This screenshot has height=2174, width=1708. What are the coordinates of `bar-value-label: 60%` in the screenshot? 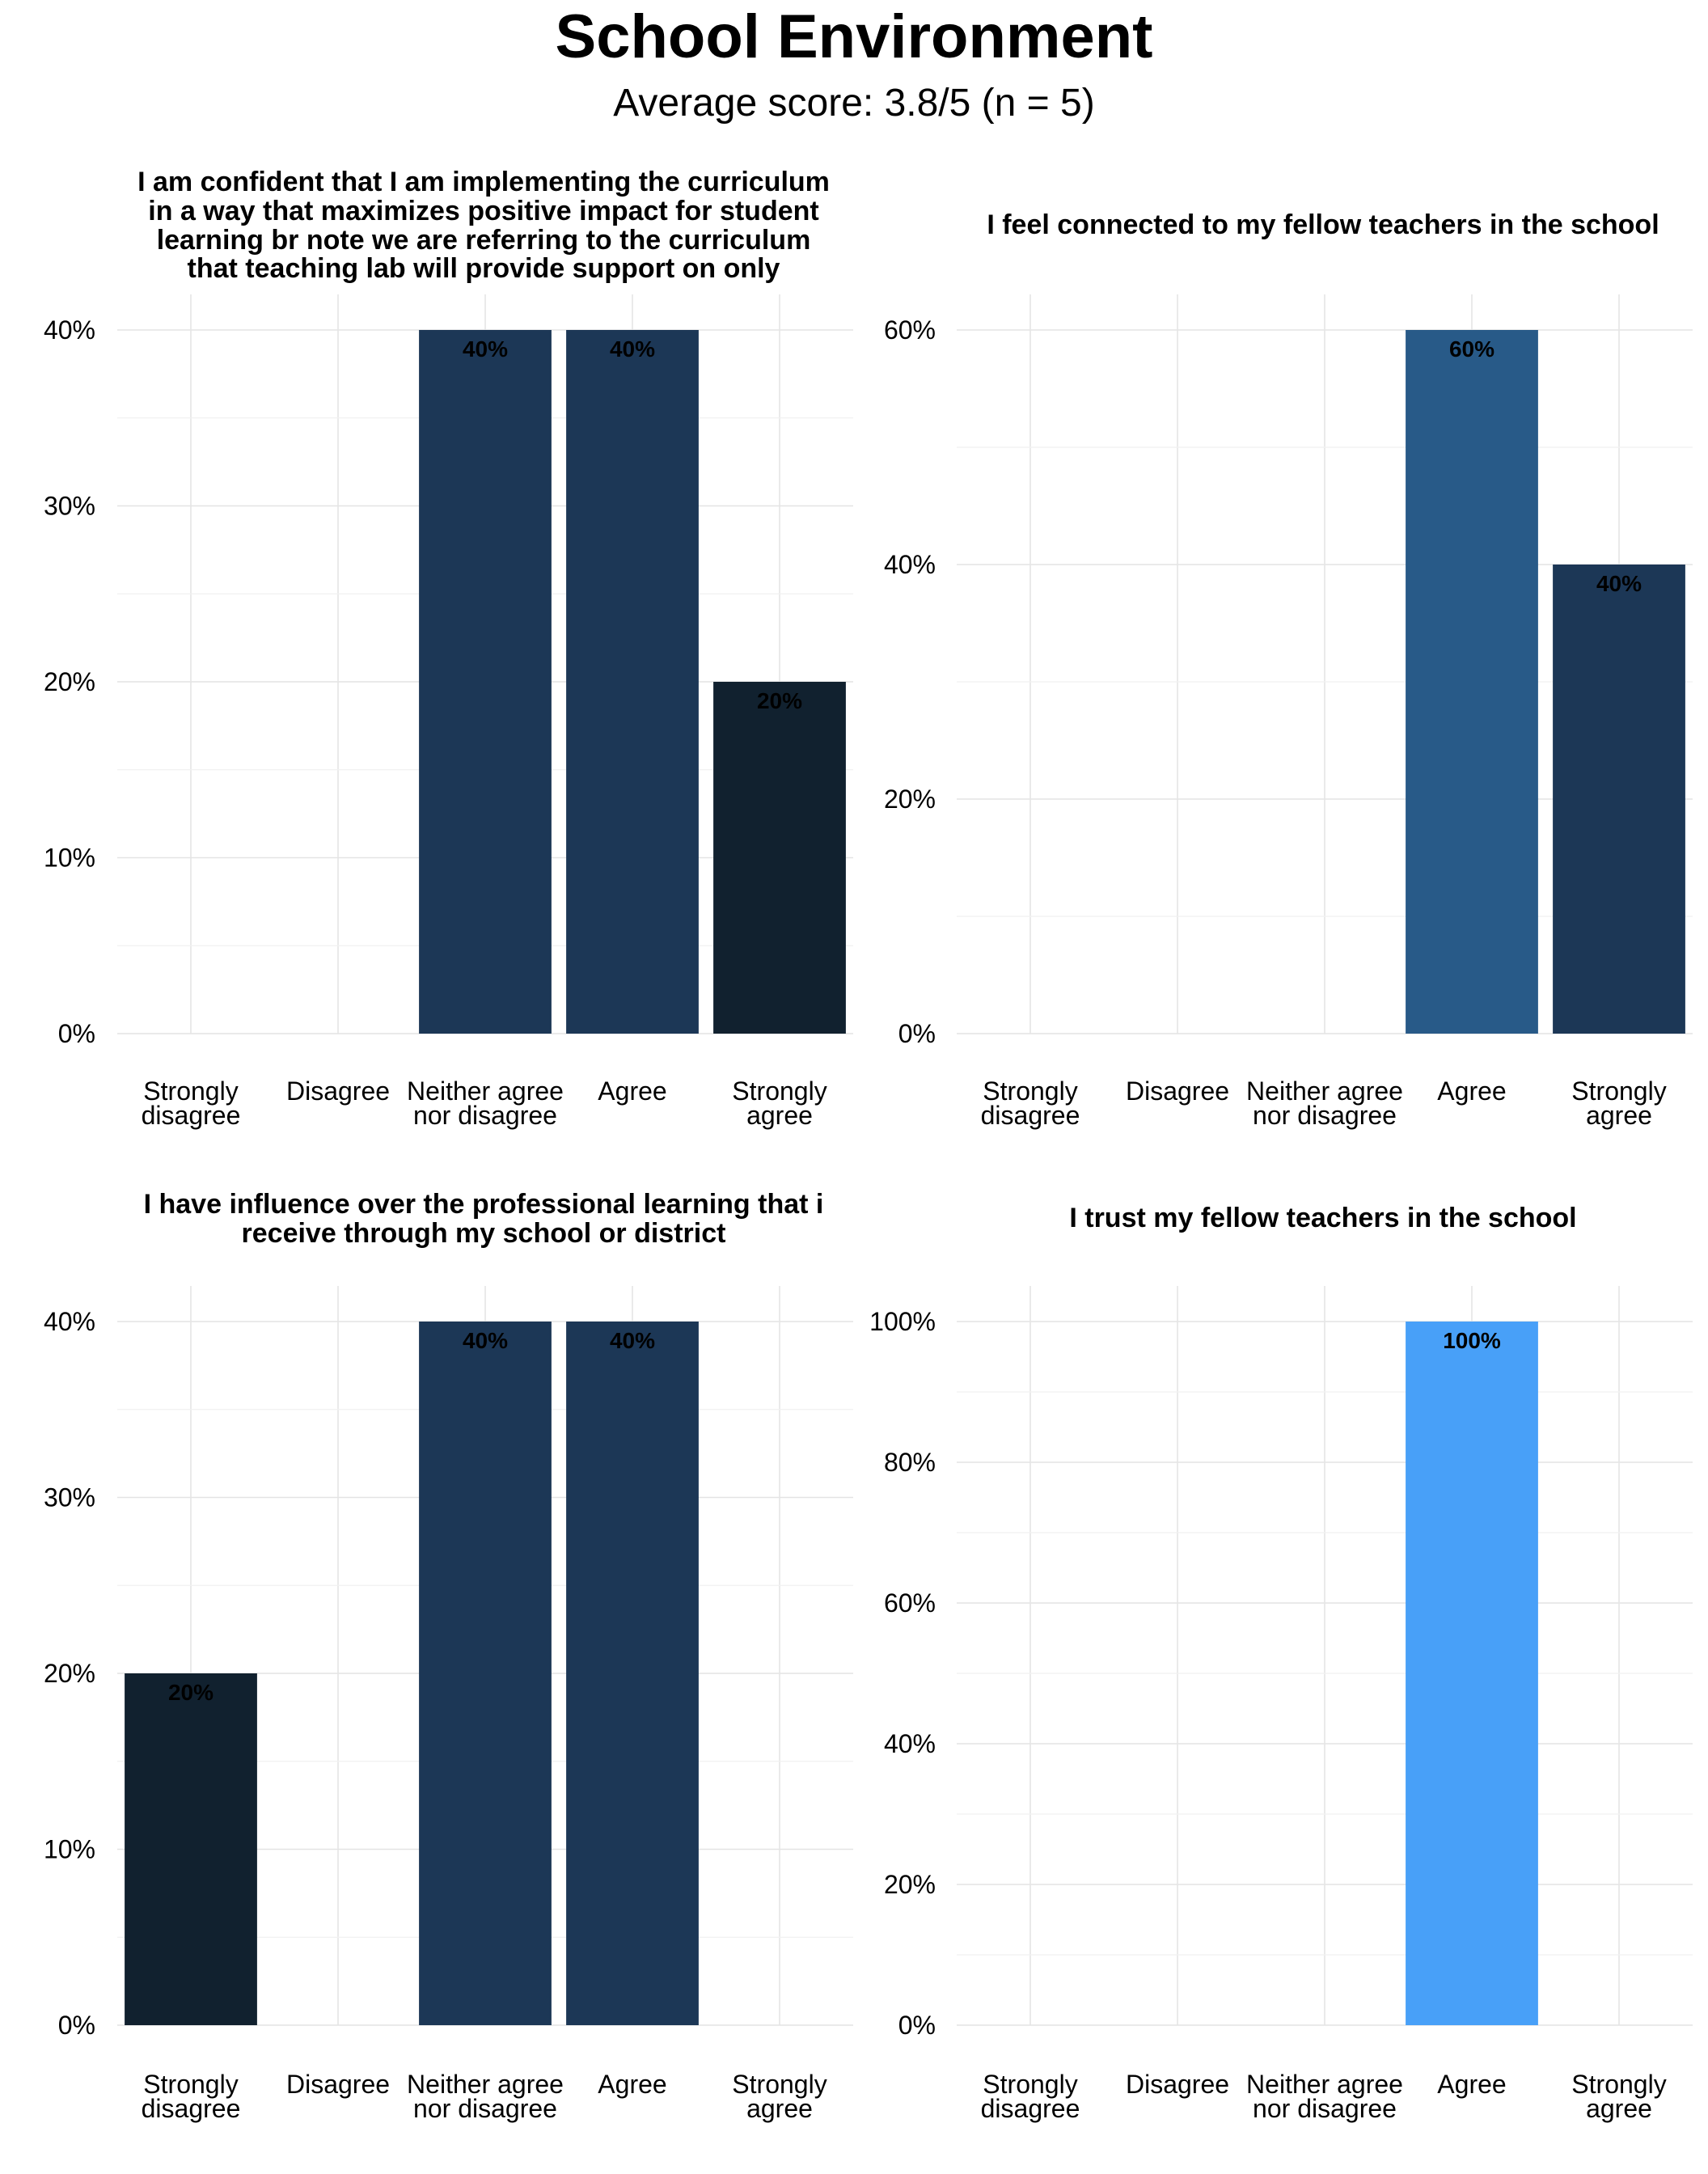 It's located at (1472, 349).